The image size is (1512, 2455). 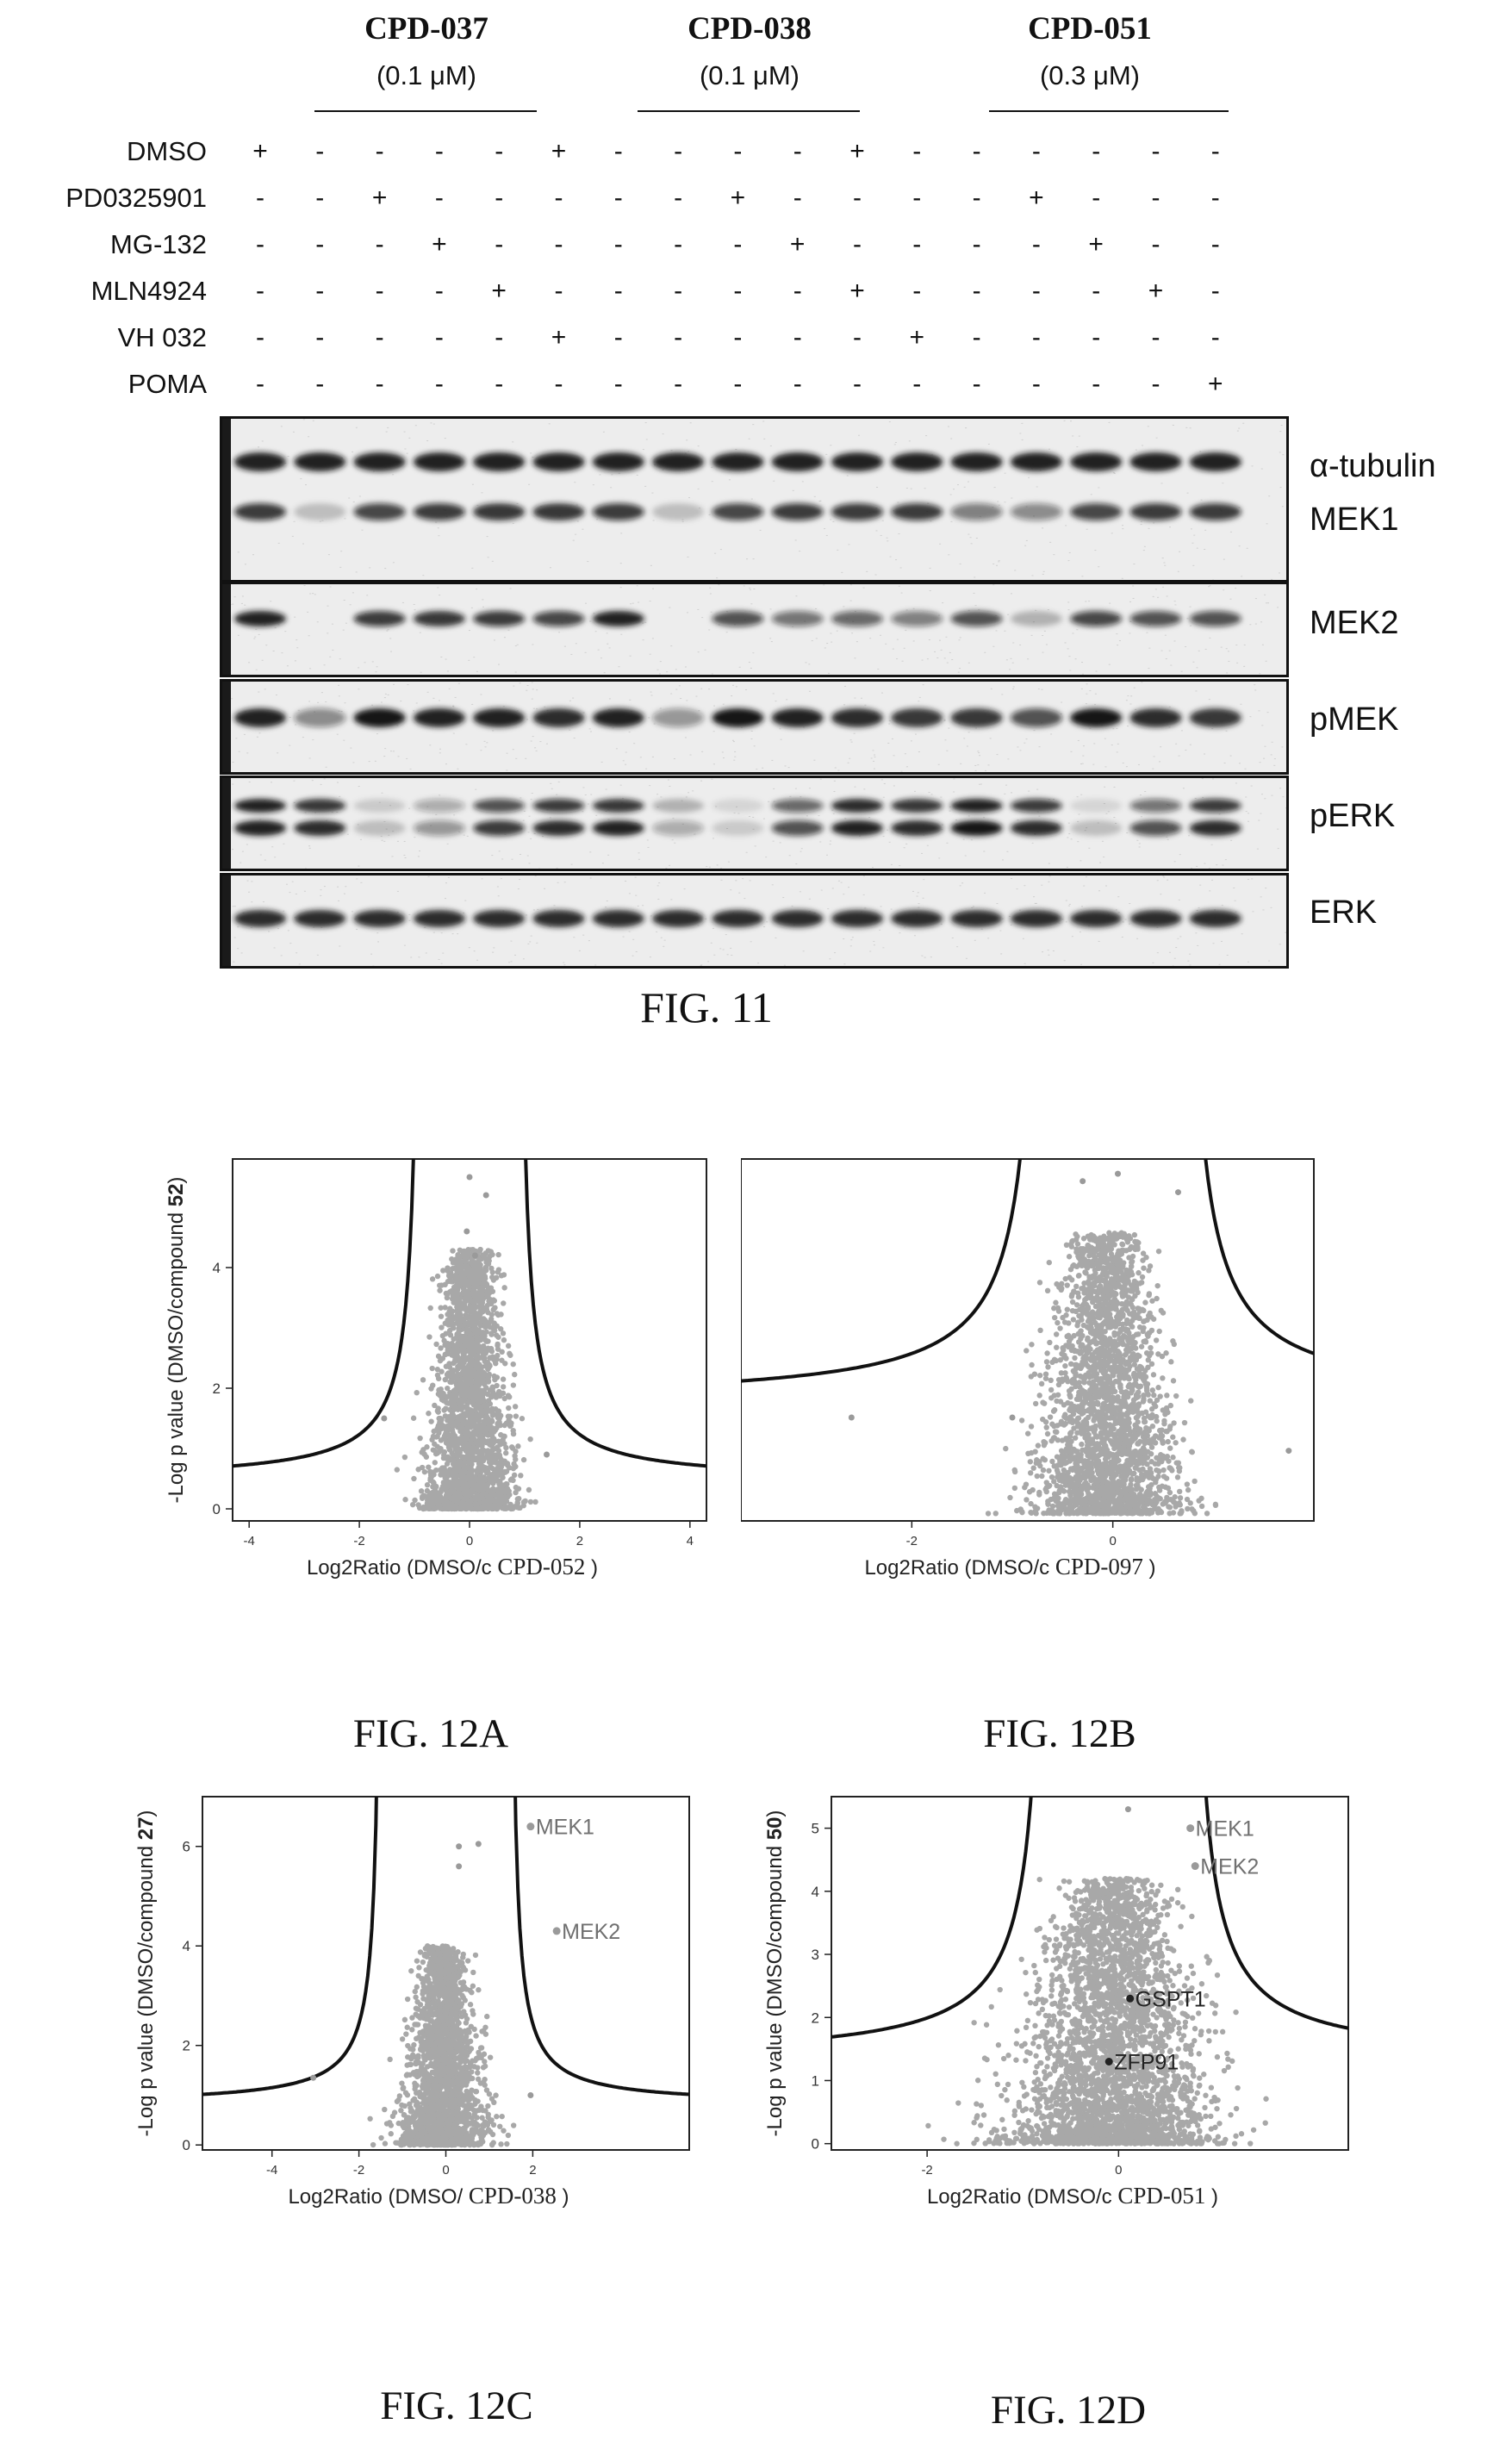 I want to click on row-label-mln4924: MLN4924, so click(x=149, y=291).